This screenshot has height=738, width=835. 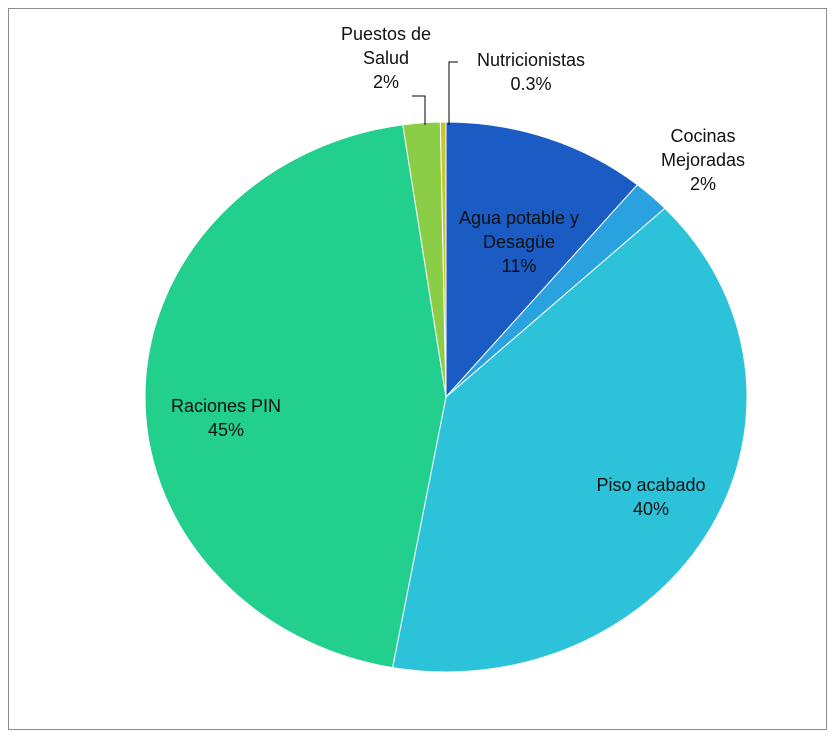 I want to click on slice-label: Agua potable y Desagüe 11%, so click(x=519, y=242).